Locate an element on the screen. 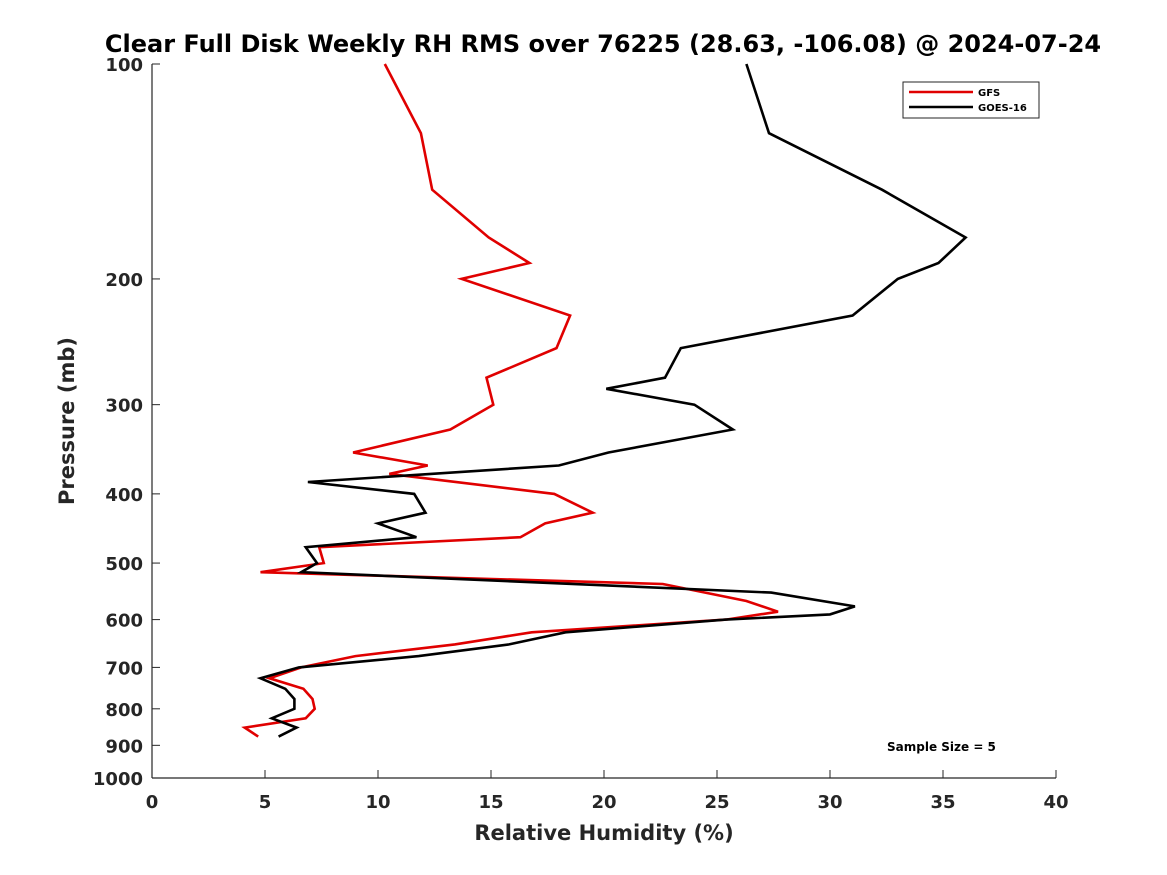  y-tick-label: 1000 is located at coordinates (118, 779).